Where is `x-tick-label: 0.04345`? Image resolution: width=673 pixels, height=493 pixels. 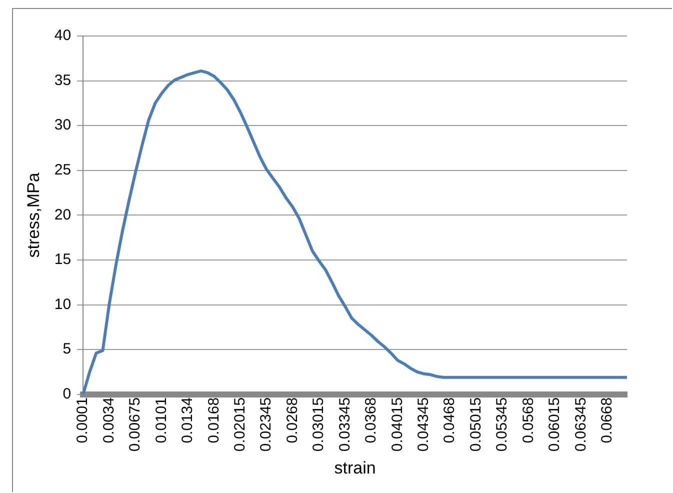 x-tick-label: 0.04345 is located at coordinates (423, 424).